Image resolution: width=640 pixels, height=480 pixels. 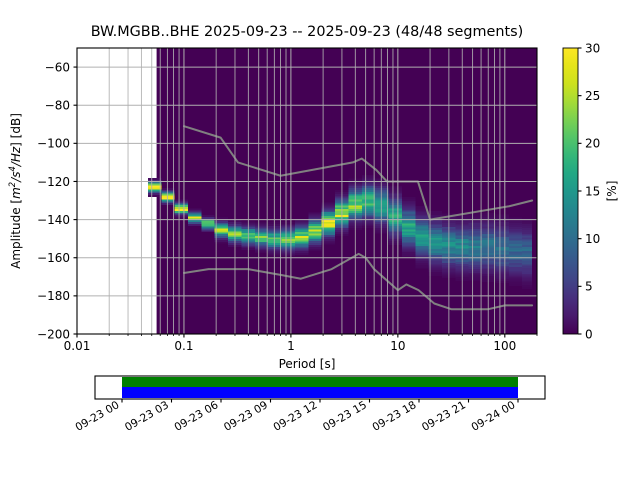 What do you see at coordinates (183, 346) in the screenshot?
I see `x-tick-label: 0.1` at bounding box center [183, 346].